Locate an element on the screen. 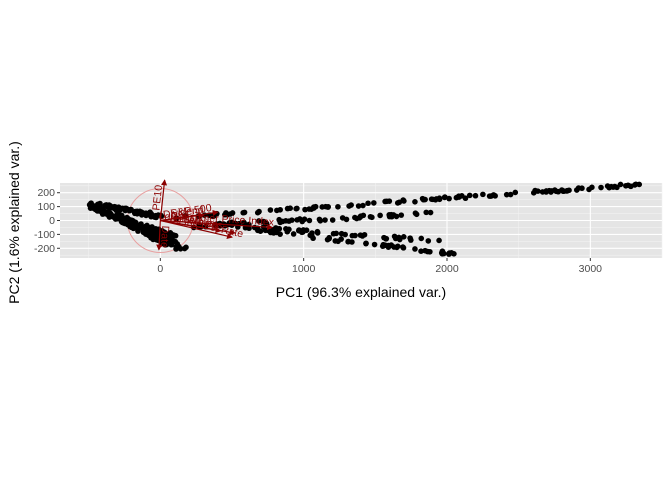 Image resolution: width=672 pixels, height=480 pixels. y-tick-label: 0 is located at coordinates (52, 221).